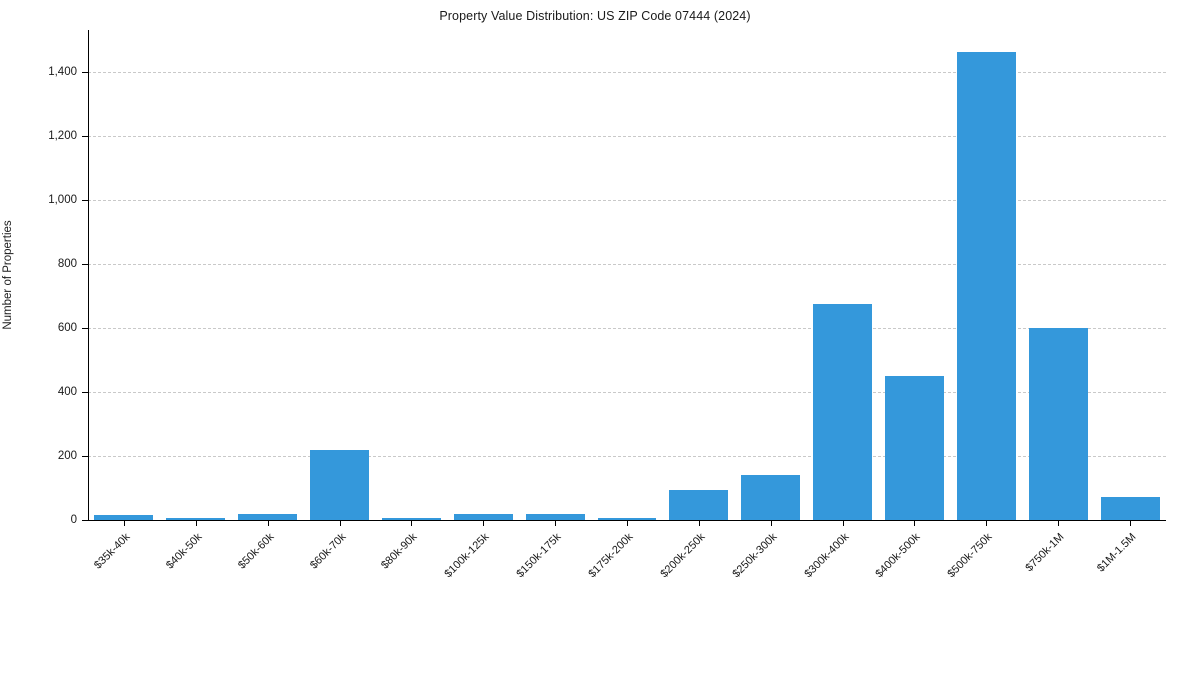 This screenshot has width=1190, height=681. What do you see at coordinates (62, 199) in the screenshot?
I see `y-tick-label: 1,000` at bounding box center [62, 199].